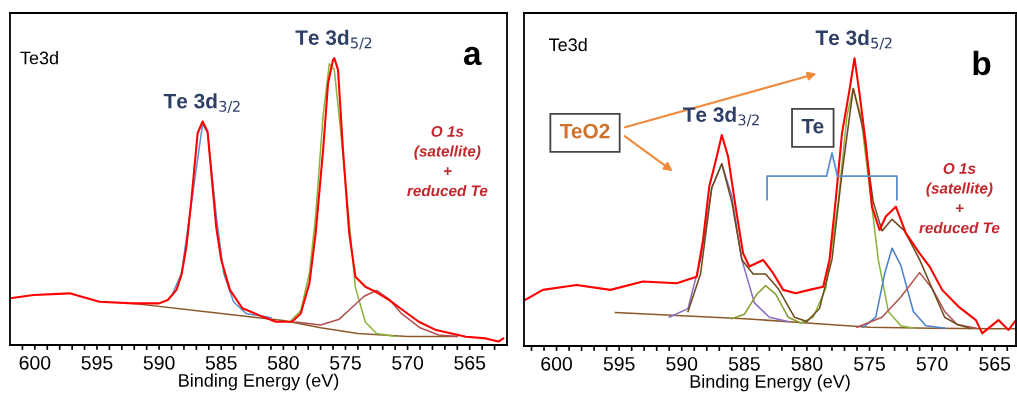 This screenshot has width=1017, height=410. What do you see at coordinates (812, 126) in the screenshot?
I see `annotation: Te` at bounding box center [812, 126].